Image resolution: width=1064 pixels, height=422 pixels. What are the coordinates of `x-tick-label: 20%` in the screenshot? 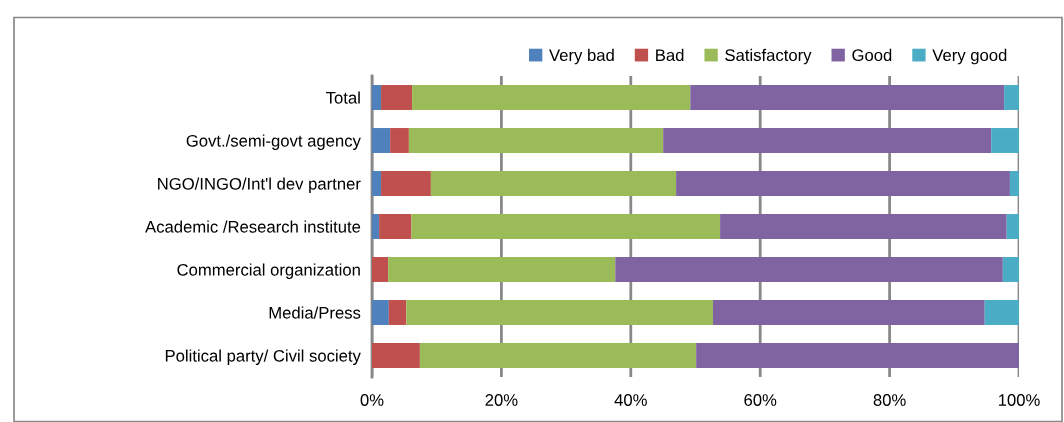 It's located at (501, 400).